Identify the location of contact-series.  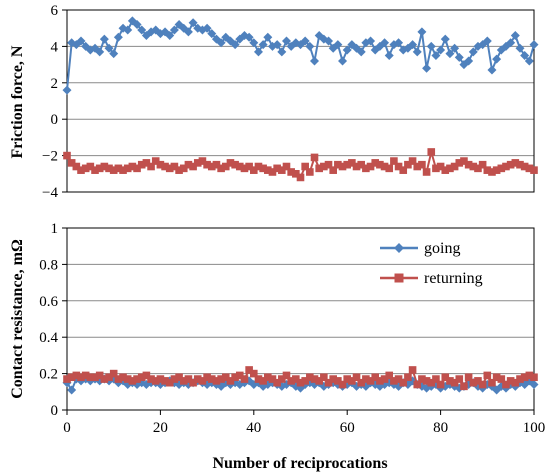
(300, 380).